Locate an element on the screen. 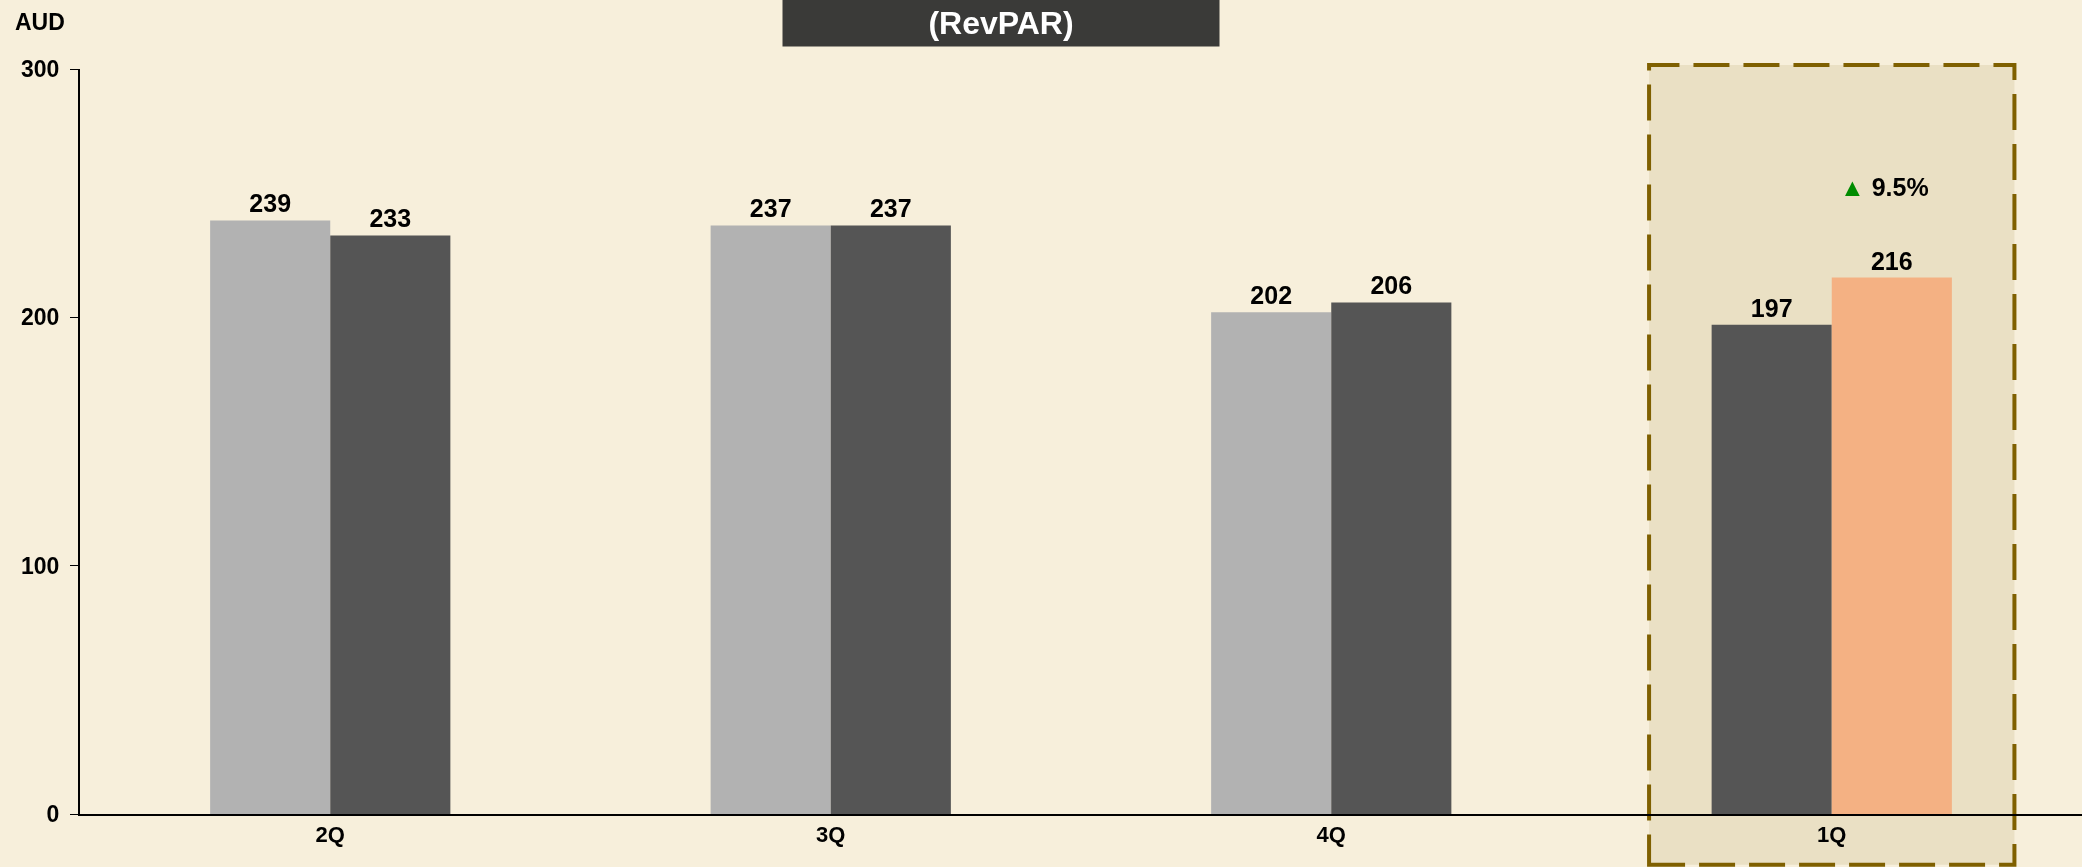 The width and height of the screenshot is (2082, 867). y-tick-label: 300 is located at coordinates (40, 69).